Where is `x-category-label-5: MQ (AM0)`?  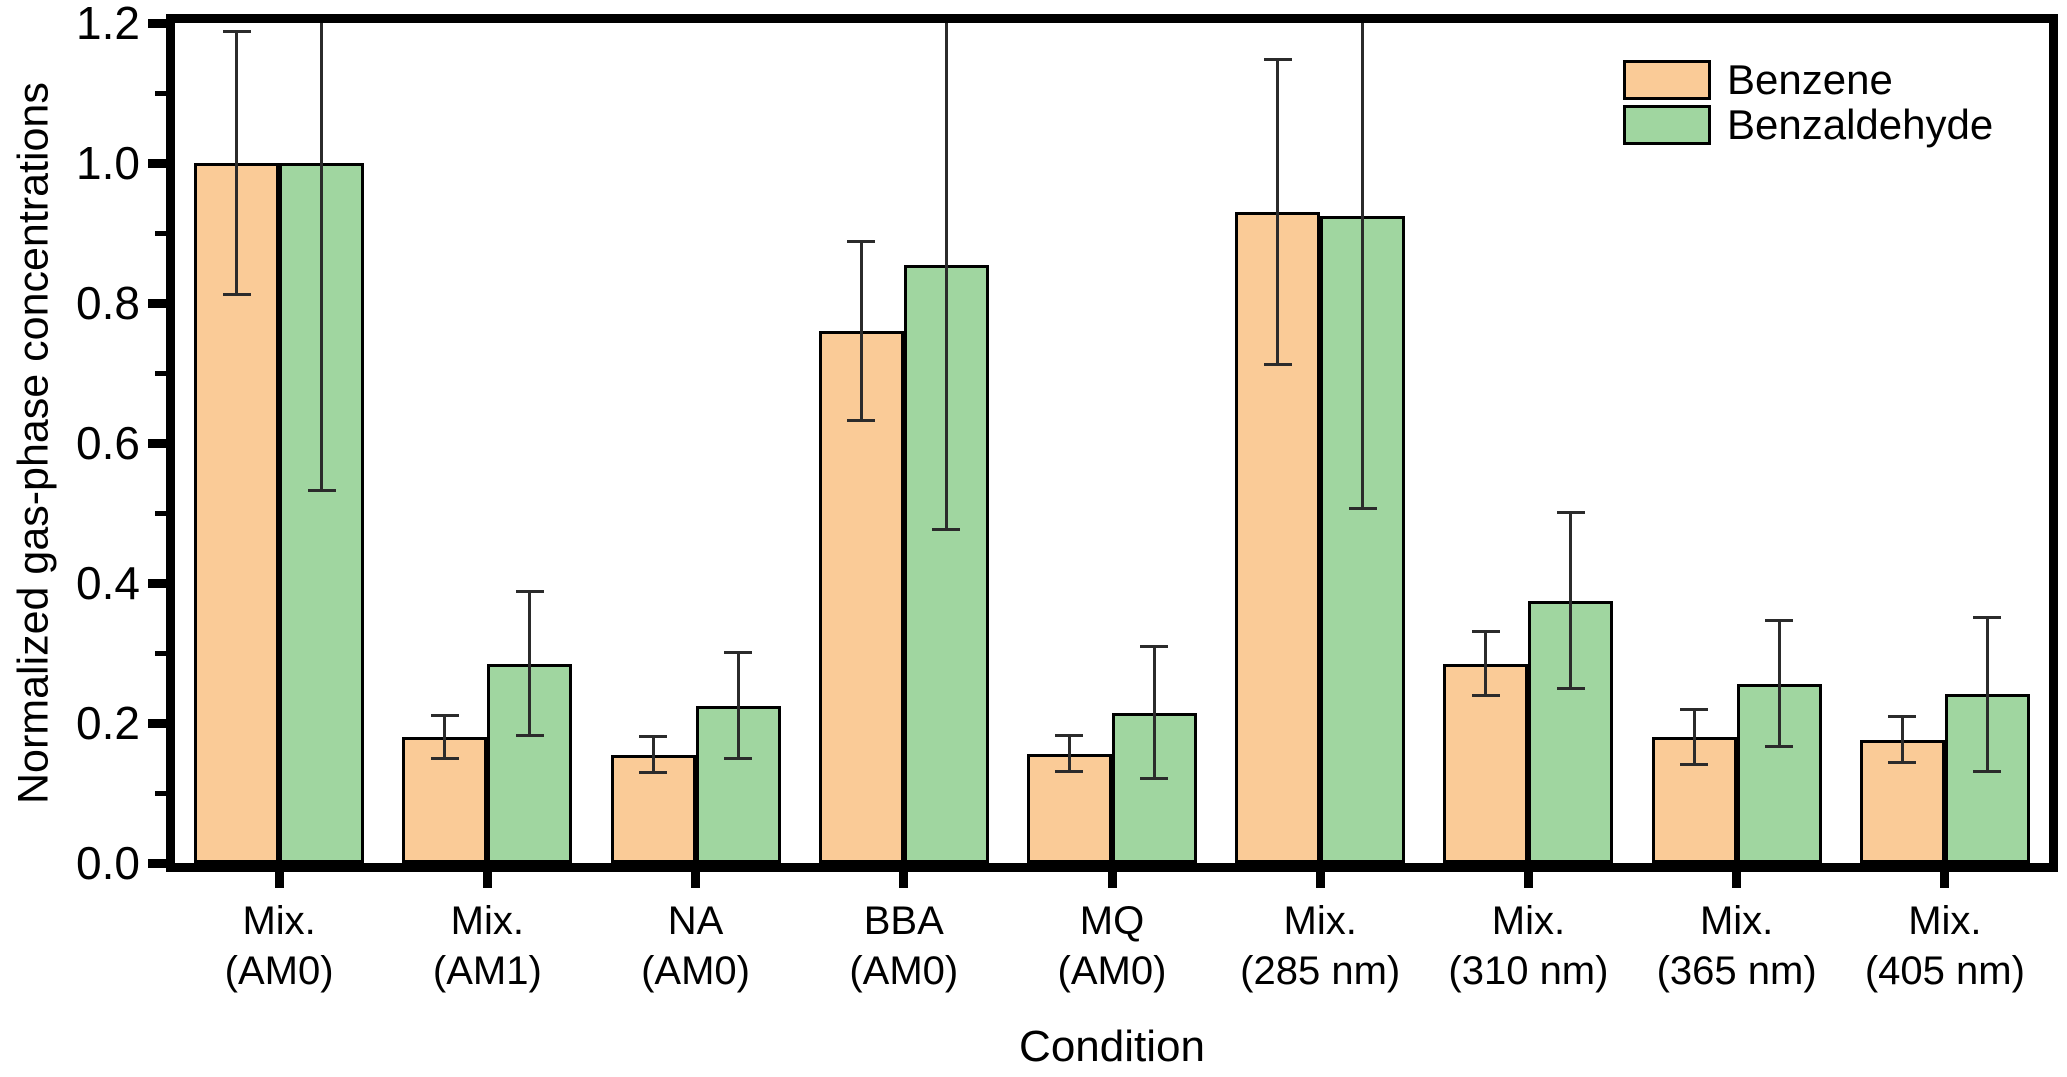
x-category-label-5: MQ (AM0) is located at coordinates (1112, 946).